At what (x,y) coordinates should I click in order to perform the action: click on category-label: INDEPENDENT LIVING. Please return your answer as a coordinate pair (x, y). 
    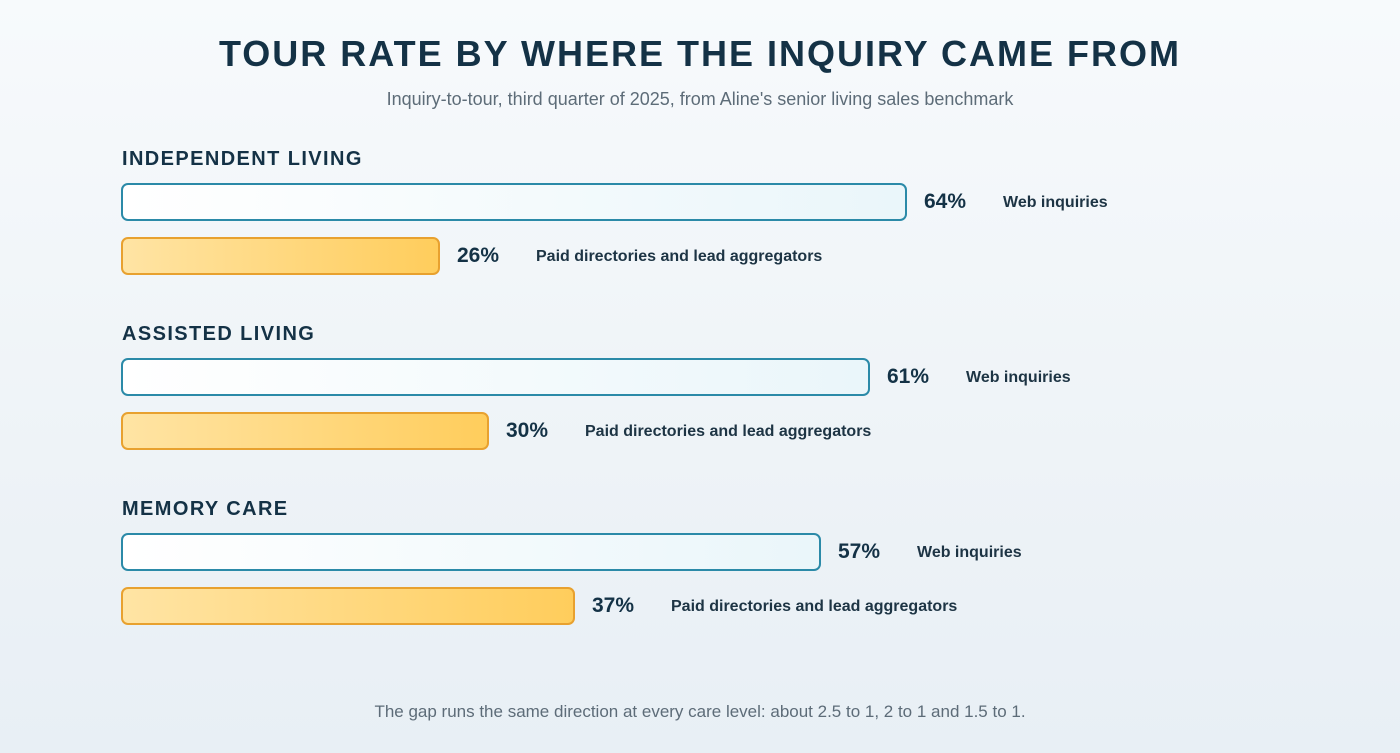
    Looking at the image, I should click on (242, 159).